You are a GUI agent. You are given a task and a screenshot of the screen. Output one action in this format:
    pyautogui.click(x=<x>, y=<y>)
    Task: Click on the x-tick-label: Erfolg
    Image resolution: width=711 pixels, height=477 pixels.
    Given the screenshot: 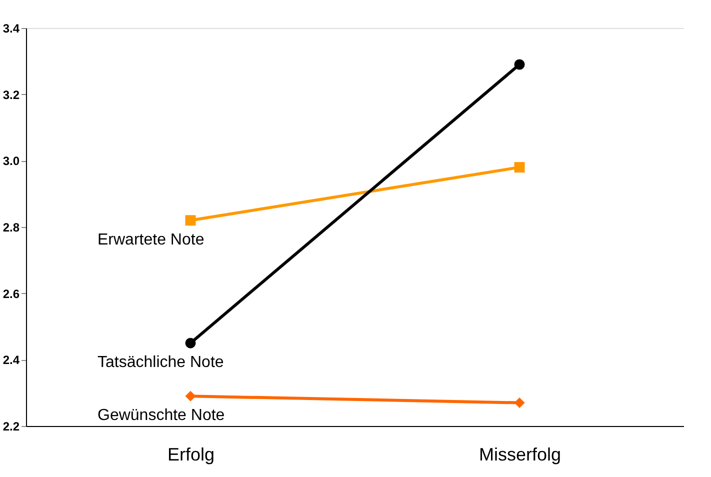 What is the action you would take?
    pyautogui.click(x=191, y=454)
    